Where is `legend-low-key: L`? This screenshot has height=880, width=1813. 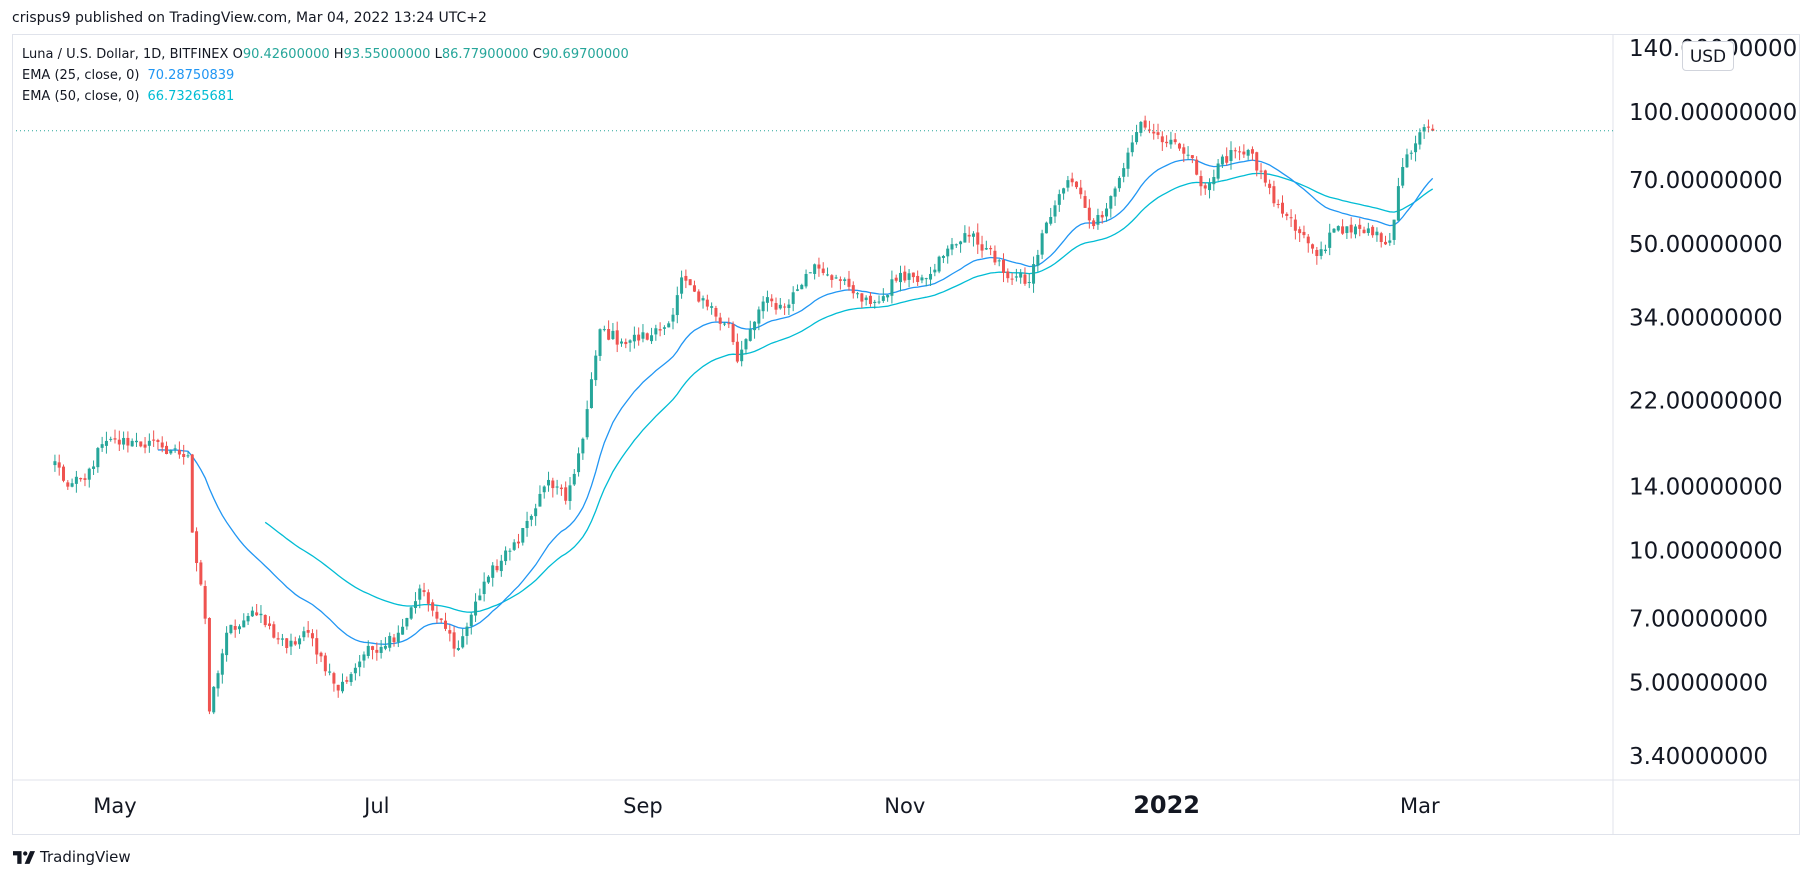 legend-low-key: L is located at coordinates (438, 54).